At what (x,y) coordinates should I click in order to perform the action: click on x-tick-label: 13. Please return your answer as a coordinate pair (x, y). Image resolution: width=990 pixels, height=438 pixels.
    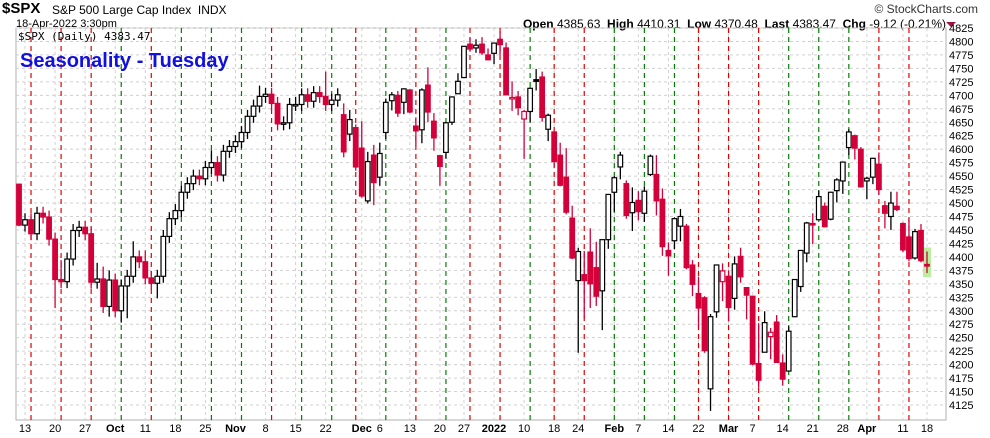
    Looking at the image, I should click on (25, 429).